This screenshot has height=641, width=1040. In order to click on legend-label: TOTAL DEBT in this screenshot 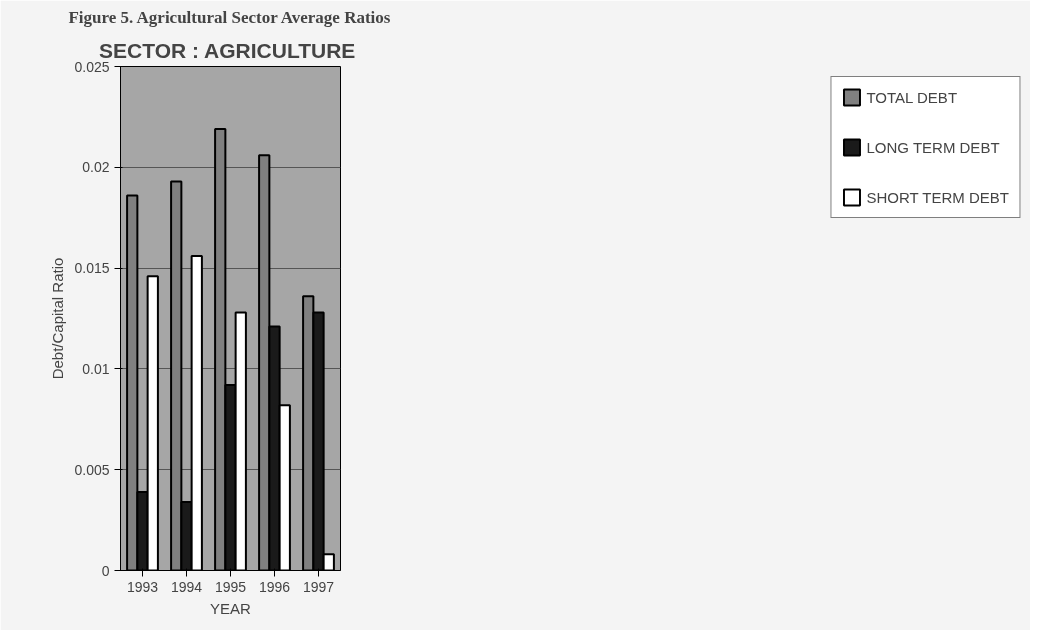, I will do `click(912, 97)`.